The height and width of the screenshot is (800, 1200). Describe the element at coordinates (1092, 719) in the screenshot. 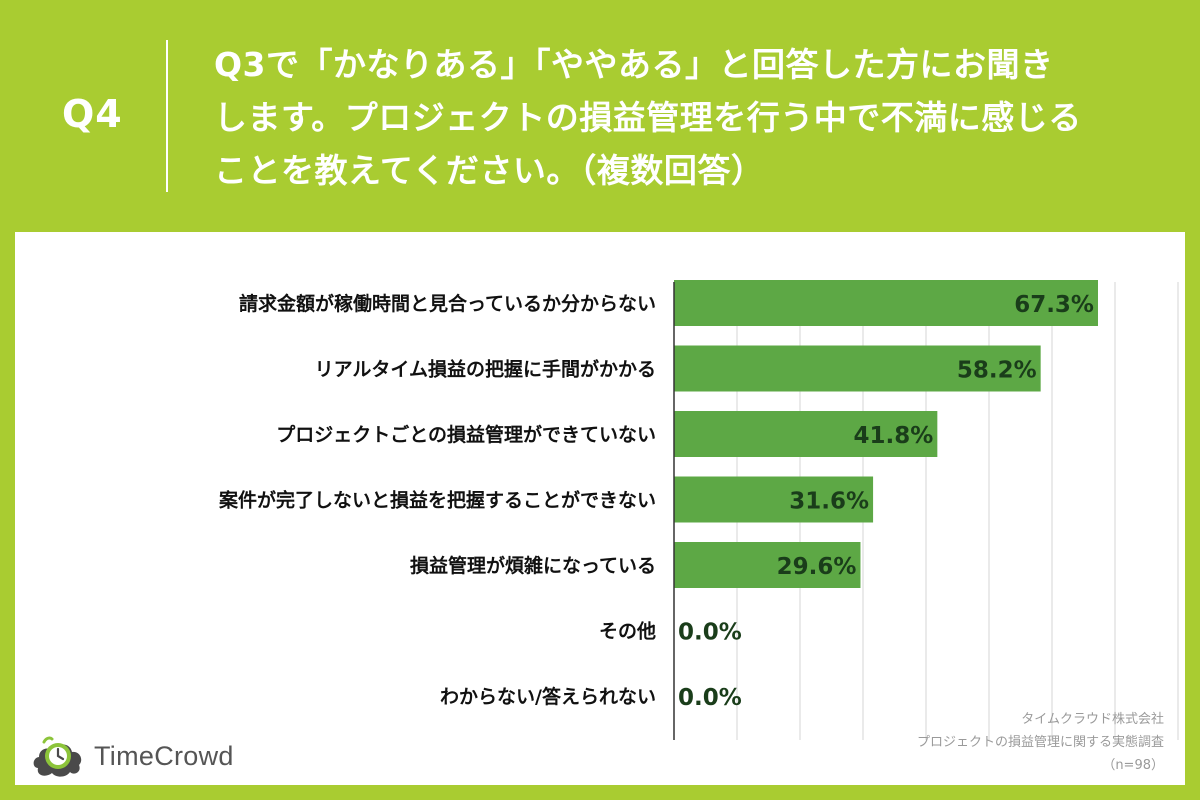

I see `credit-company: タイムクラウド株式会社` at that location.